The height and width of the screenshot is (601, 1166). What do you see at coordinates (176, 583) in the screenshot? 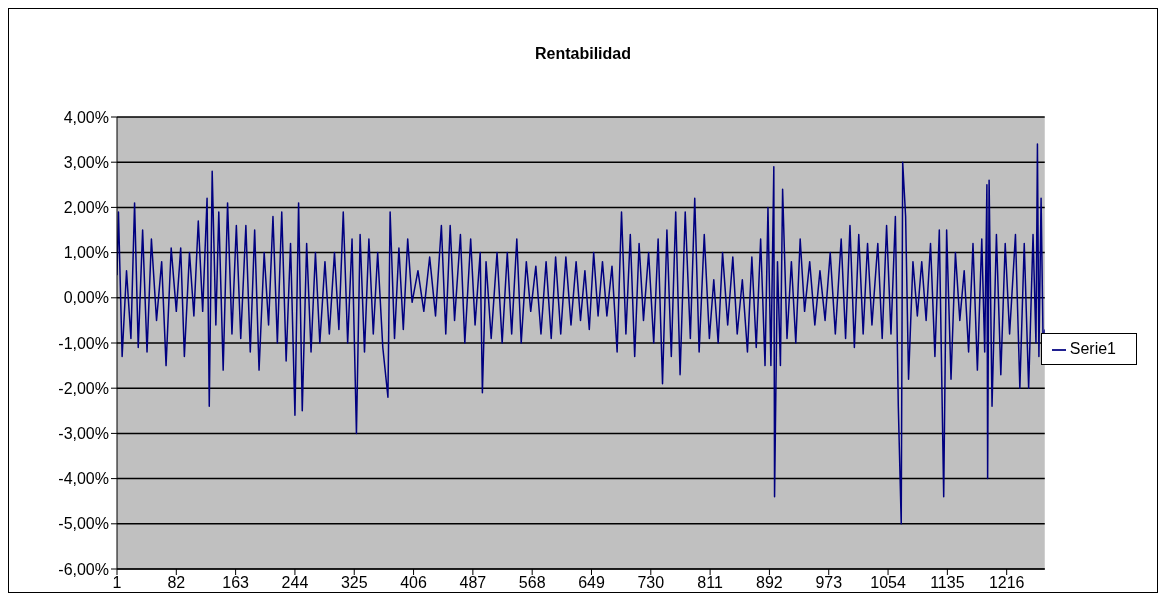
I see `x-tick-label: 82` at bounding box center [176, 583].